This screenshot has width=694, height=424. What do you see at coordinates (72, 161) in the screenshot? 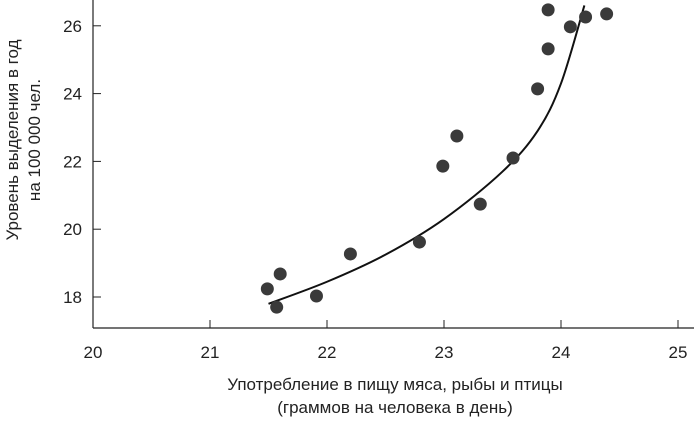
I see `y-tick-label: 22` at bounding box center [72, 161].